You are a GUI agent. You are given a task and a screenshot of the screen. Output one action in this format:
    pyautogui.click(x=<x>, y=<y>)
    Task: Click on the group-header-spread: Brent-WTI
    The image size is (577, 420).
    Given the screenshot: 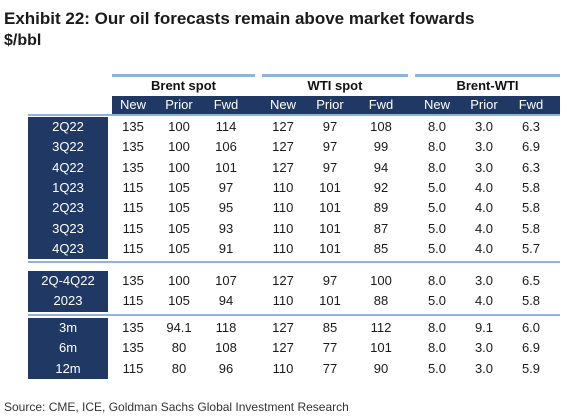 What is the action you would take?
    pyautogui.click(x=487, y=85)
    